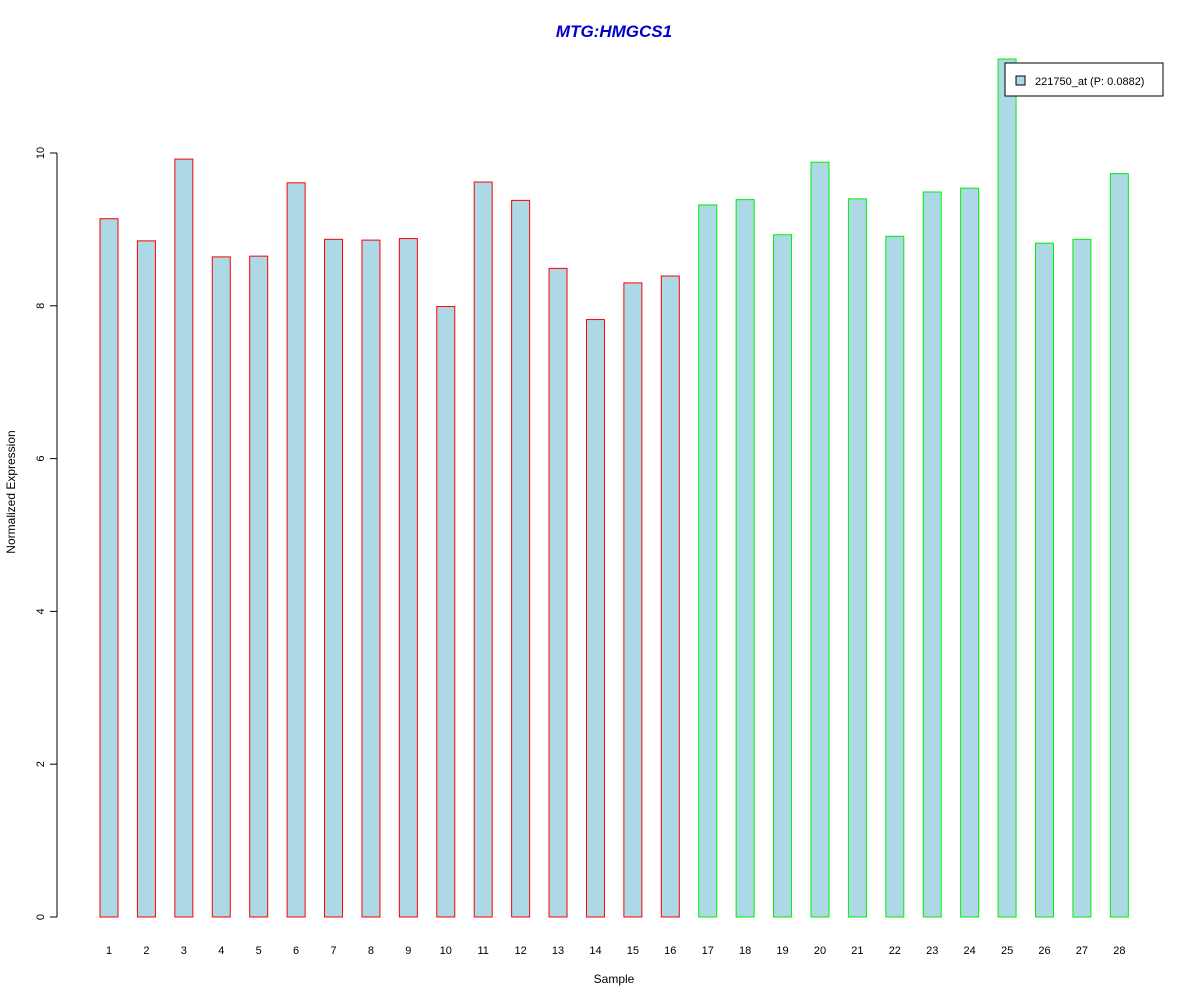 The height and width of the screenshot is (1005, 1200). I want to click on x-tick-label: 13, so click(558, 951).